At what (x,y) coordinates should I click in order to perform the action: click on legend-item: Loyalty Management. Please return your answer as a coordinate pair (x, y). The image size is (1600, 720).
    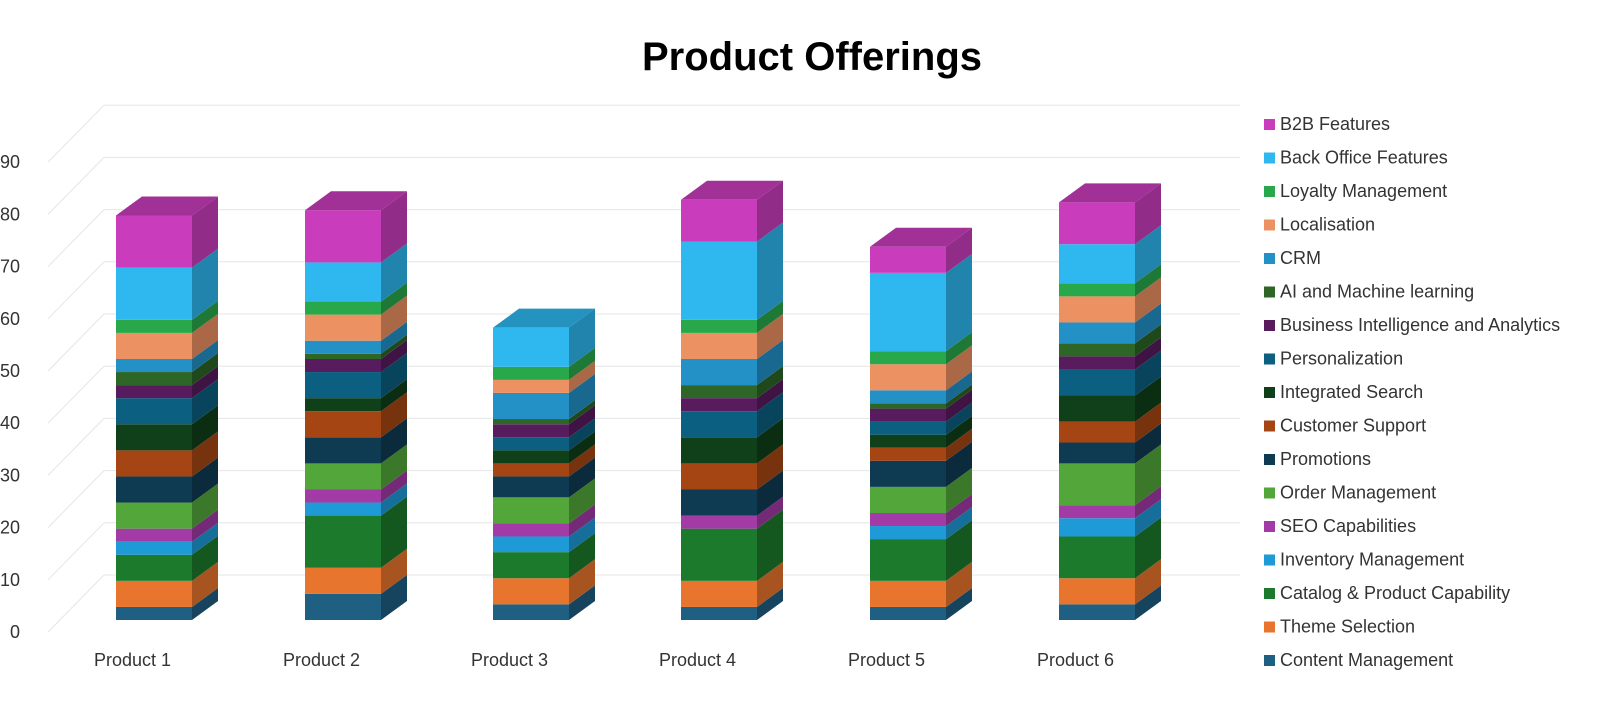
    Looking at the image, I should click on (1355, 191).